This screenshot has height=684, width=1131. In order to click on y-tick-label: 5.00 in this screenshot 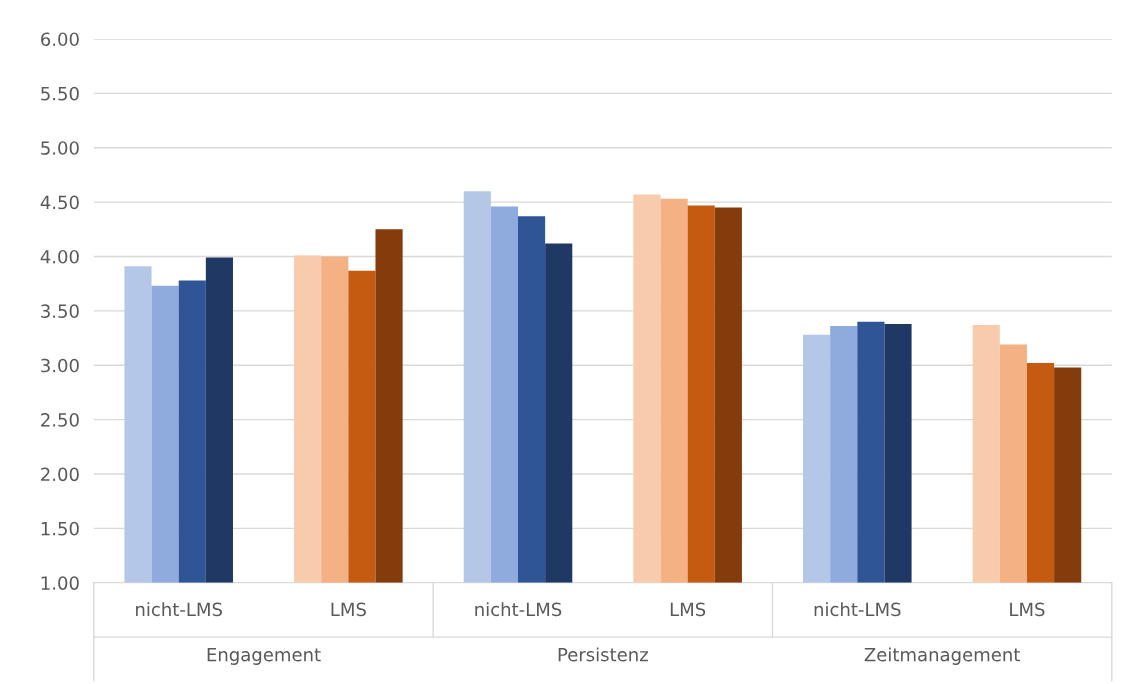, I will do `click(60, 148)`.